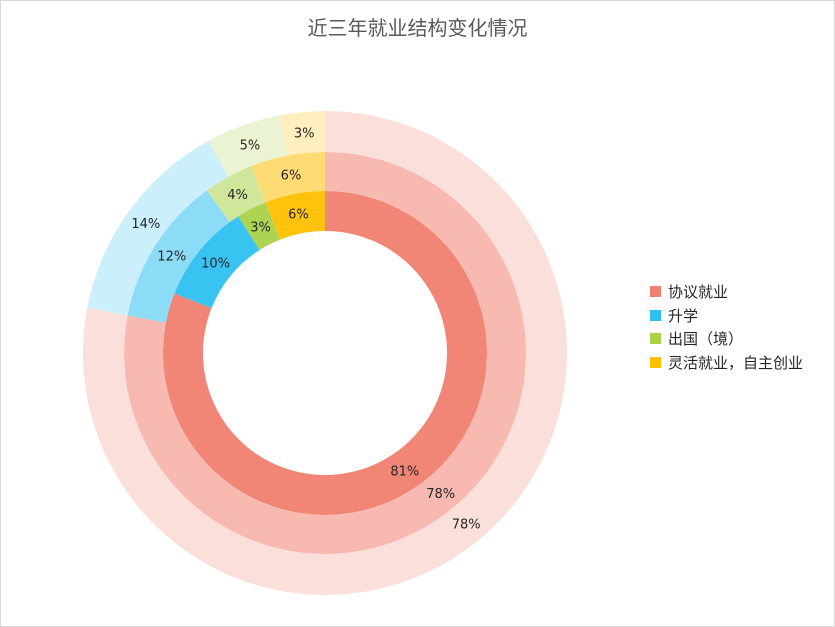 This screenshot has width=835, height=627. I want to click on legend-label-3: 灵活就业，自主创业, so click(736, 362).